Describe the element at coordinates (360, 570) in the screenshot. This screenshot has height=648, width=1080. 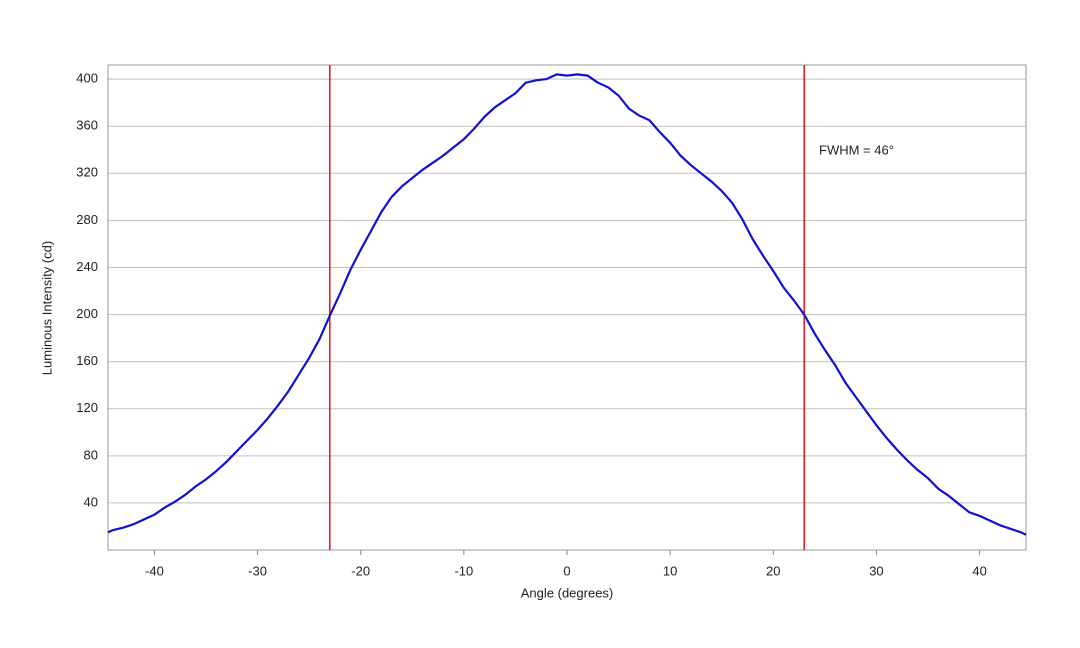
I see `x-tick-label: -20` at that location.